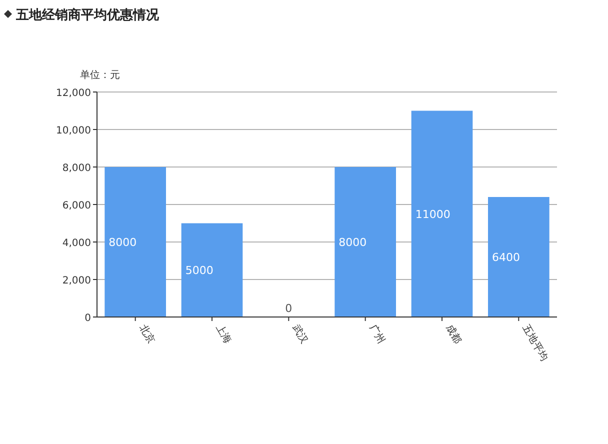 The image size is (608, 444). I want to click on data-label: 0, so click(288, 308).